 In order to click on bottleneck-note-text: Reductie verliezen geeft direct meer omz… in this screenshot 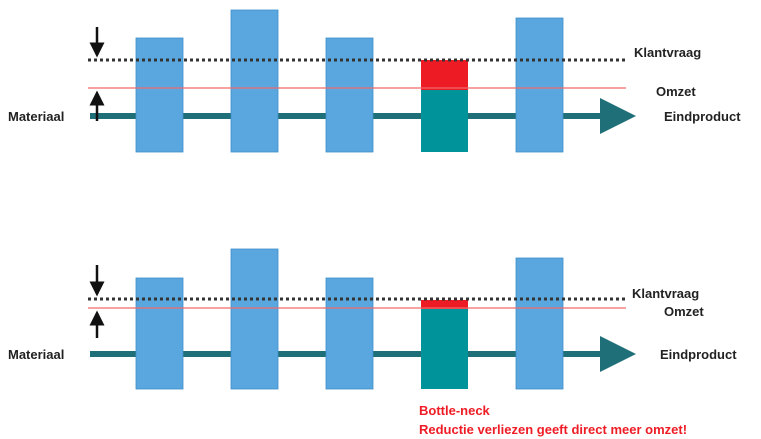, I will do `click(553, 429)`.